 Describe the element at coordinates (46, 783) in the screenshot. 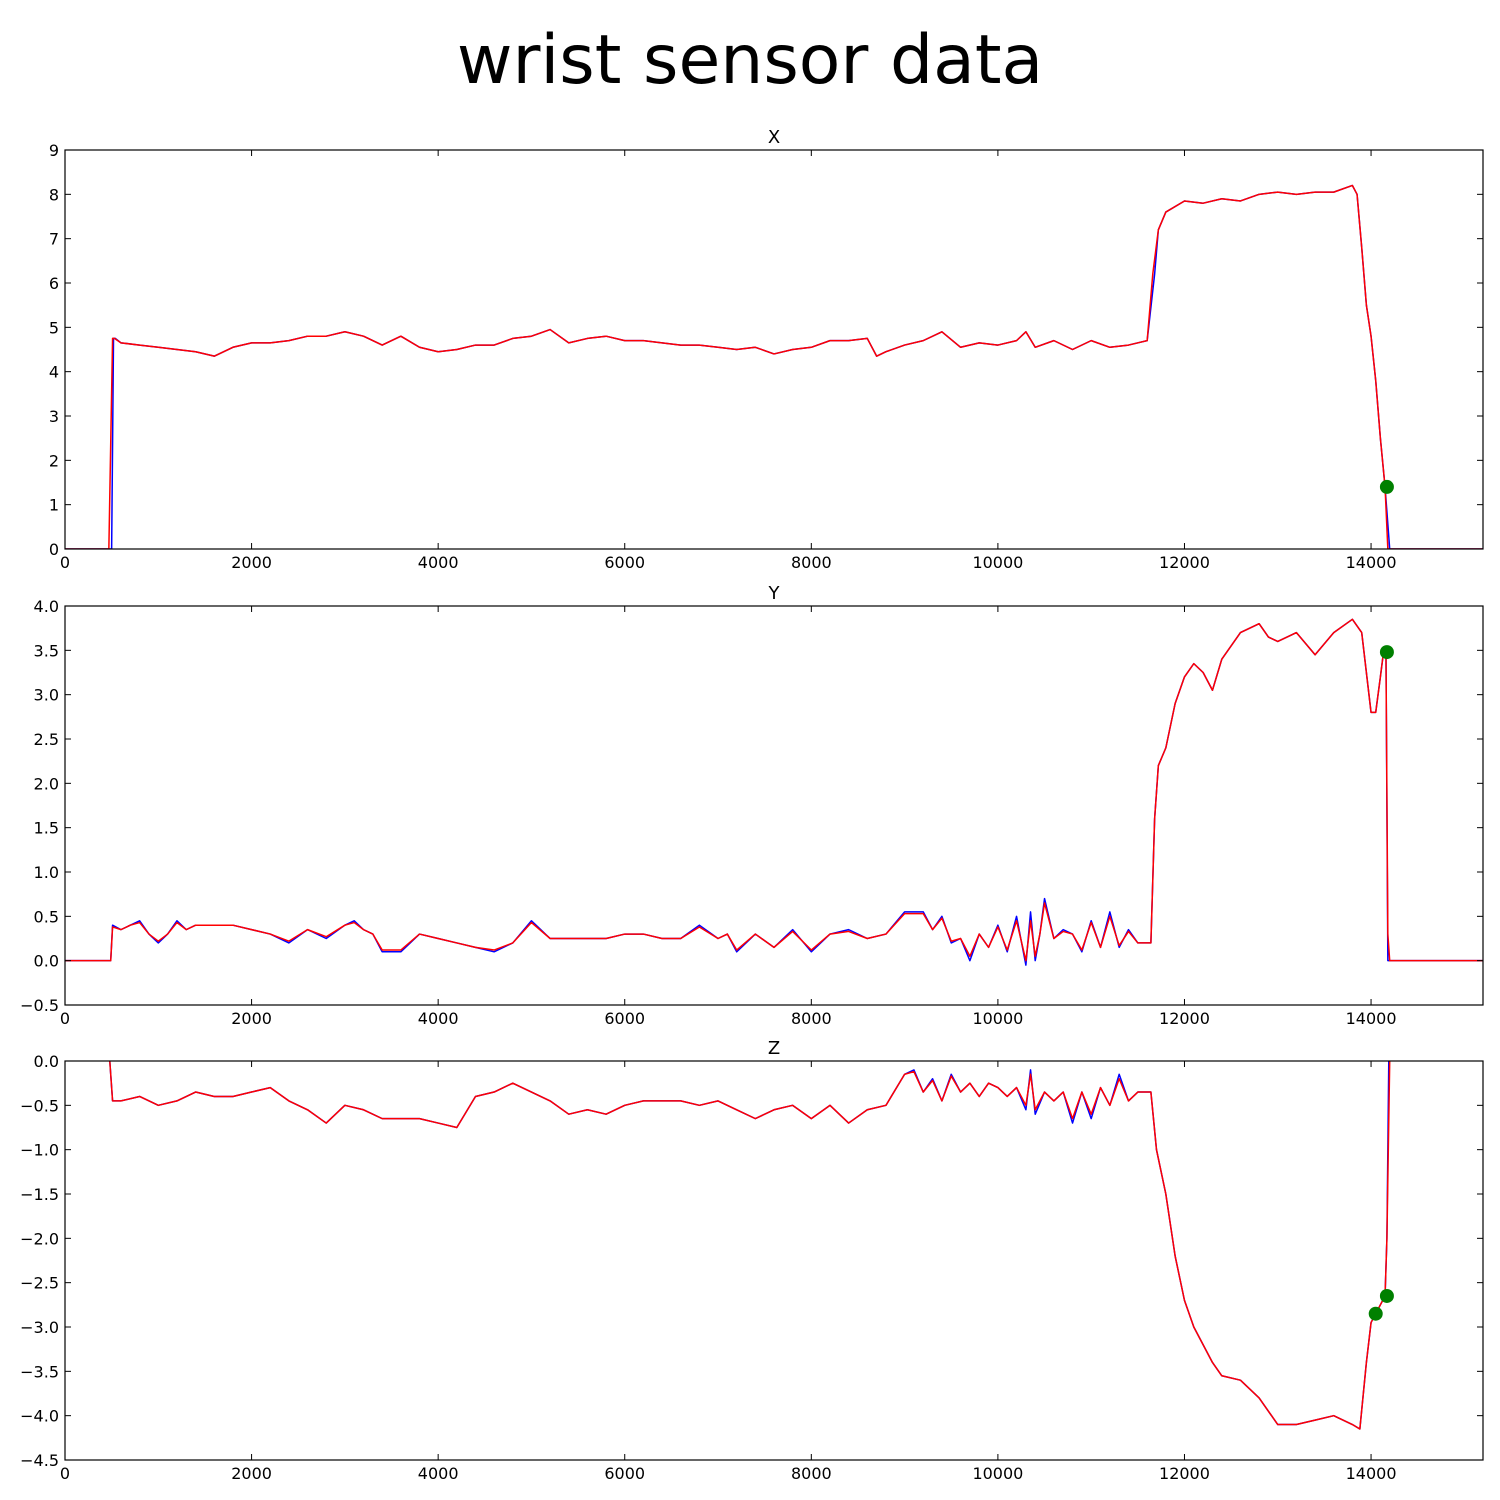

I see `y-tick-label: 2.0` at that location.